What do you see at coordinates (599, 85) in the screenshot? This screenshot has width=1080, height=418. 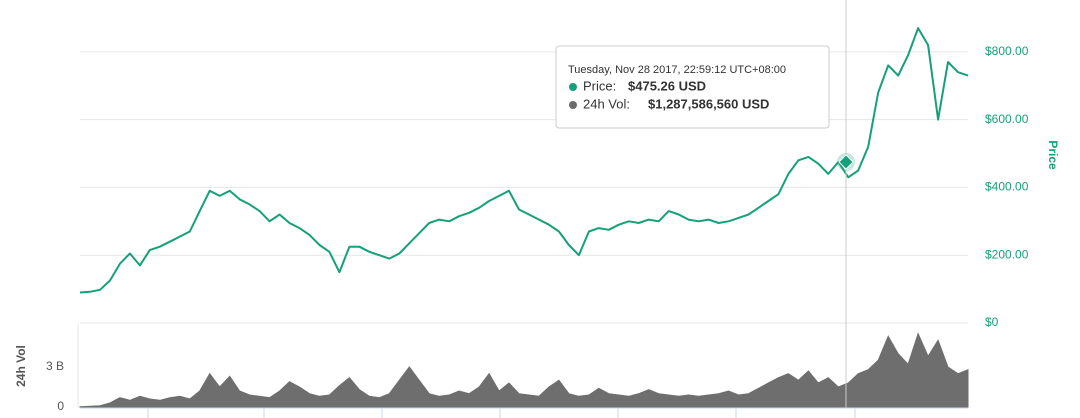 I see `tooltip-price-label: Price:` at bounding box center [599, 85].